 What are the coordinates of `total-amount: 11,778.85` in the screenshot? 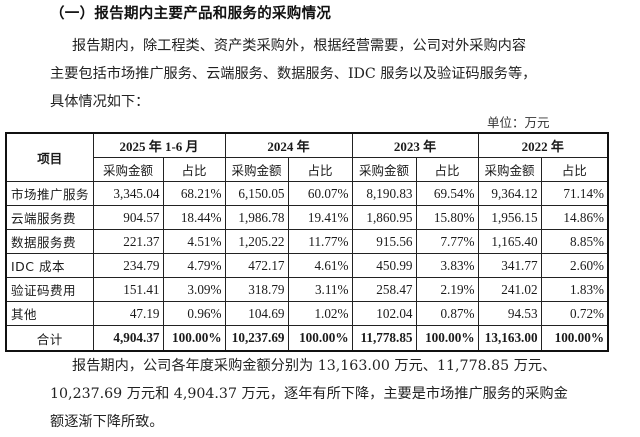 It's located at (384, 338).